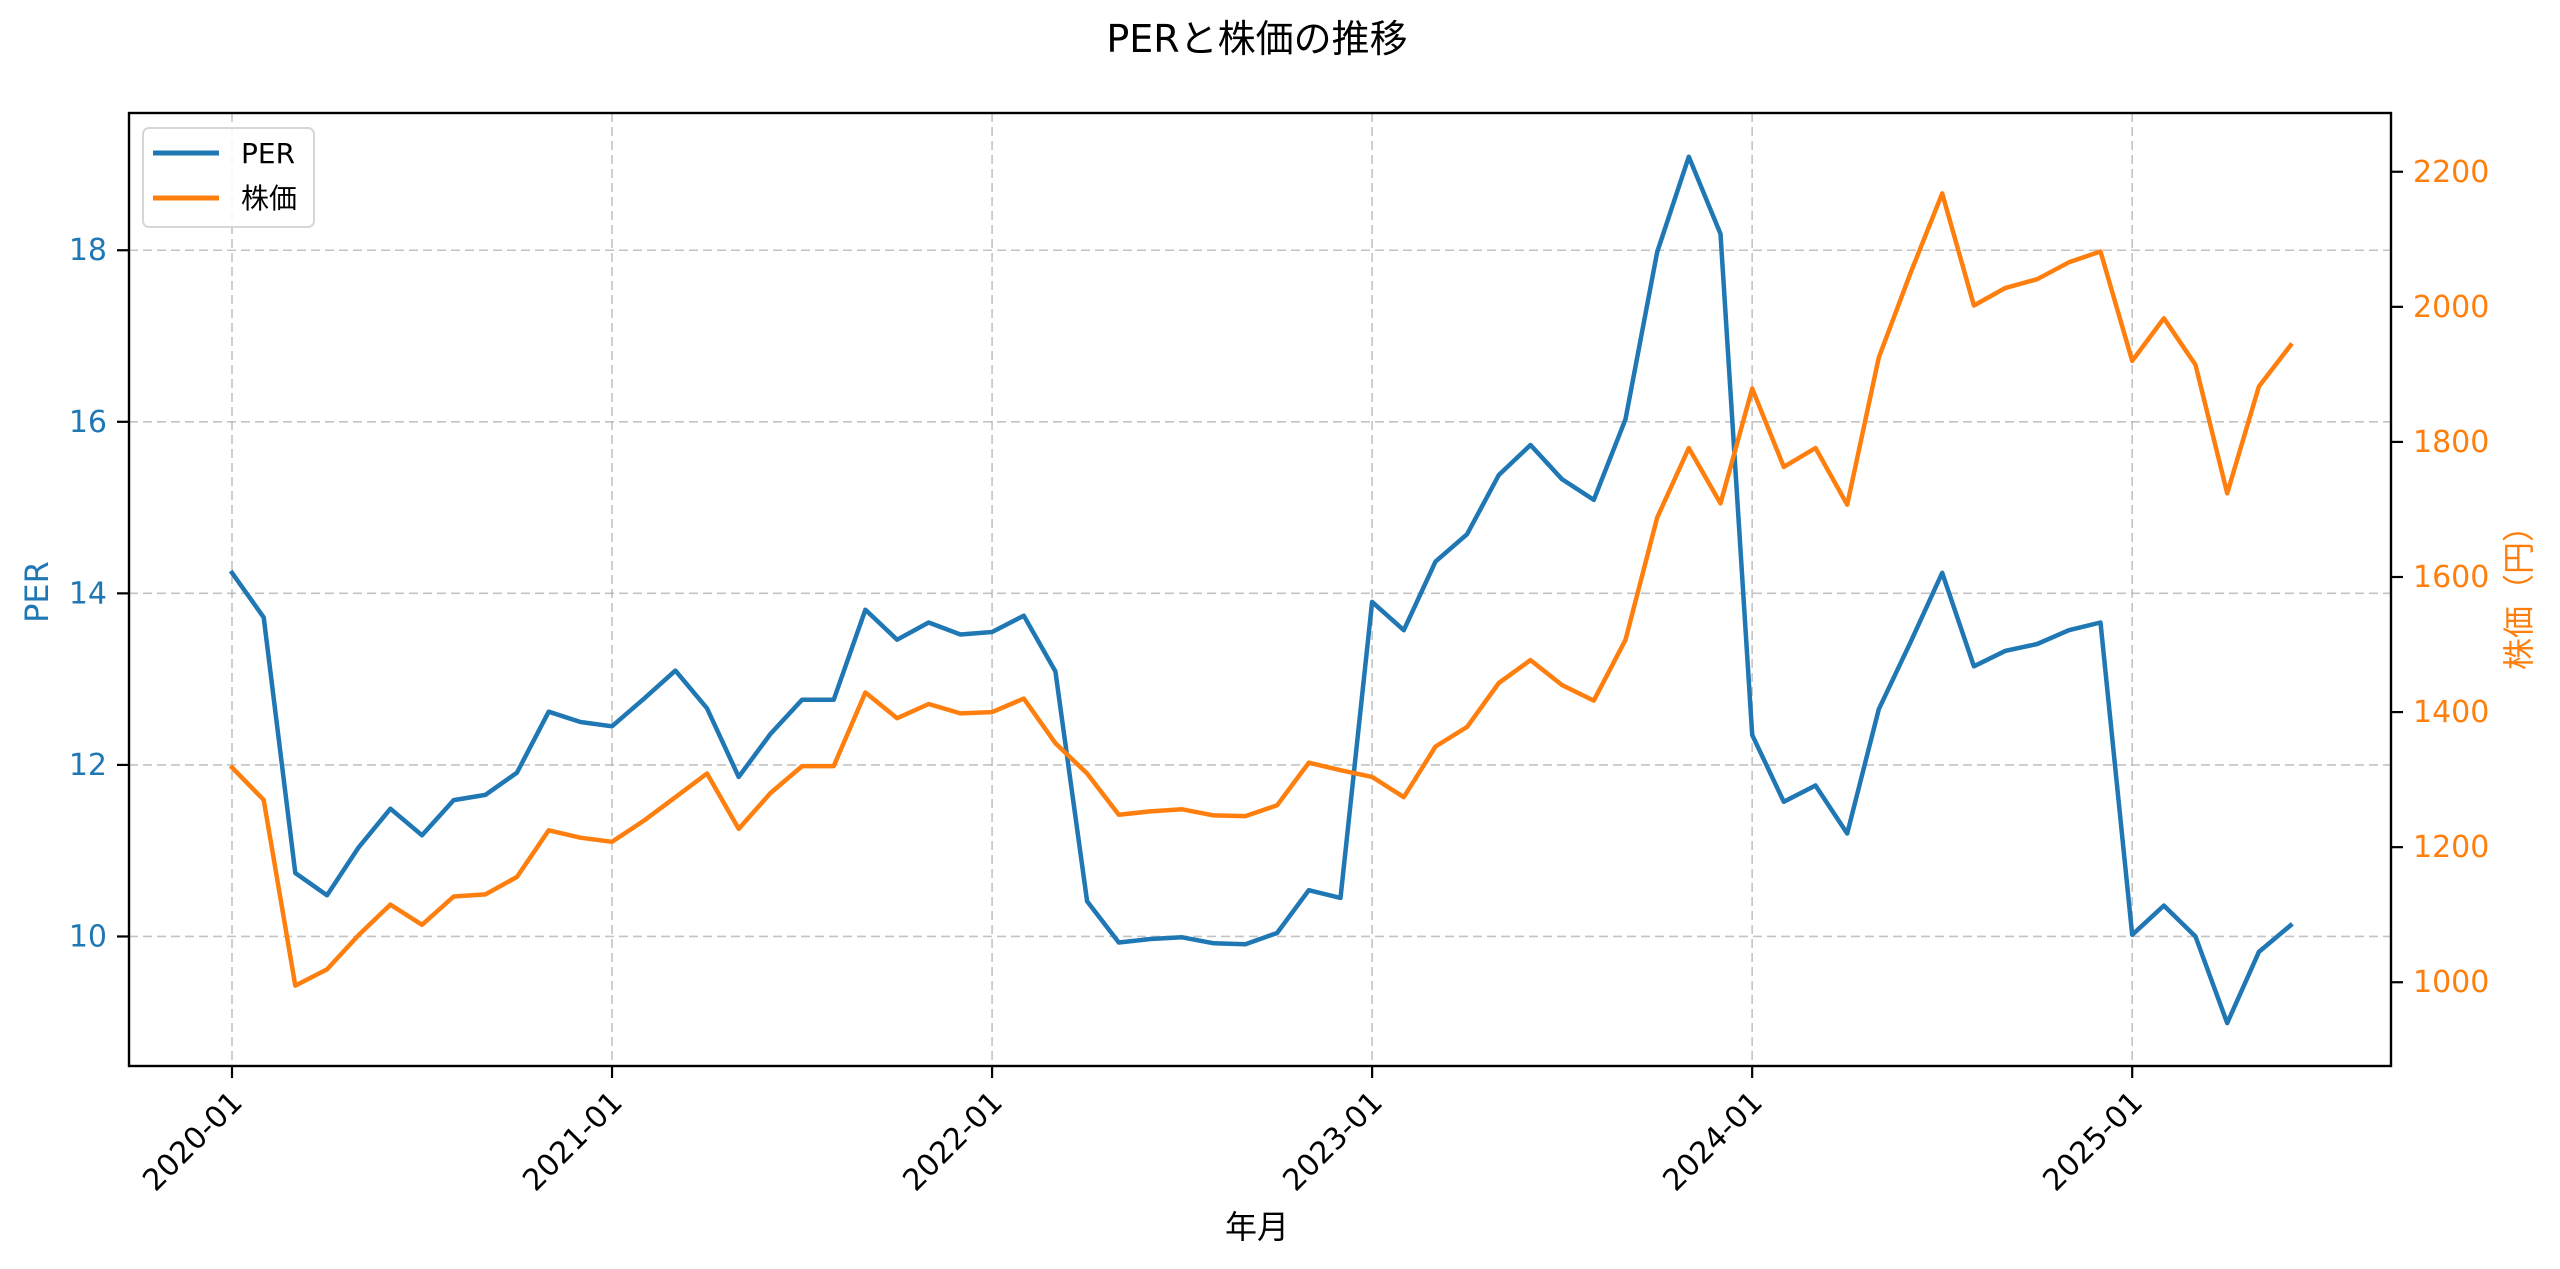  What do you see at coordinates (88, 593) in the screenshot?
I see `left-y-tick-label: 14` at bounding box center [88, 593].